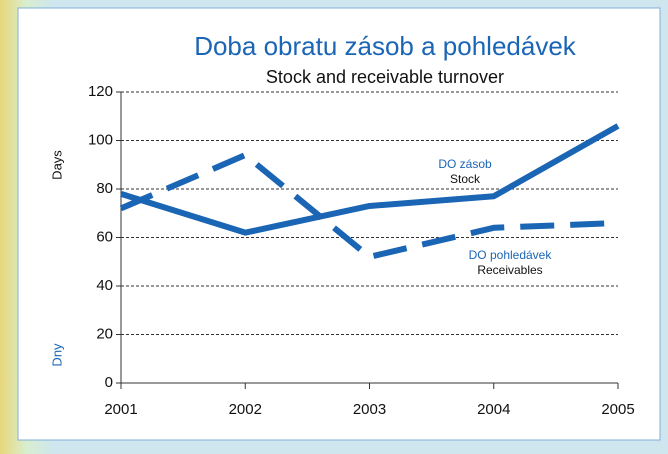  I want to click on series-label-en: Stock, so click(465, 179).